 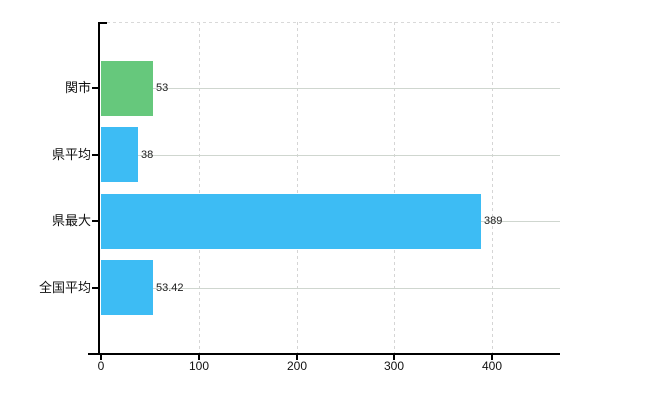 What do you see at coordinates (102, 23) in the screenshot?
I see `y-axis-top-tick` at bounding box center [102, 23].